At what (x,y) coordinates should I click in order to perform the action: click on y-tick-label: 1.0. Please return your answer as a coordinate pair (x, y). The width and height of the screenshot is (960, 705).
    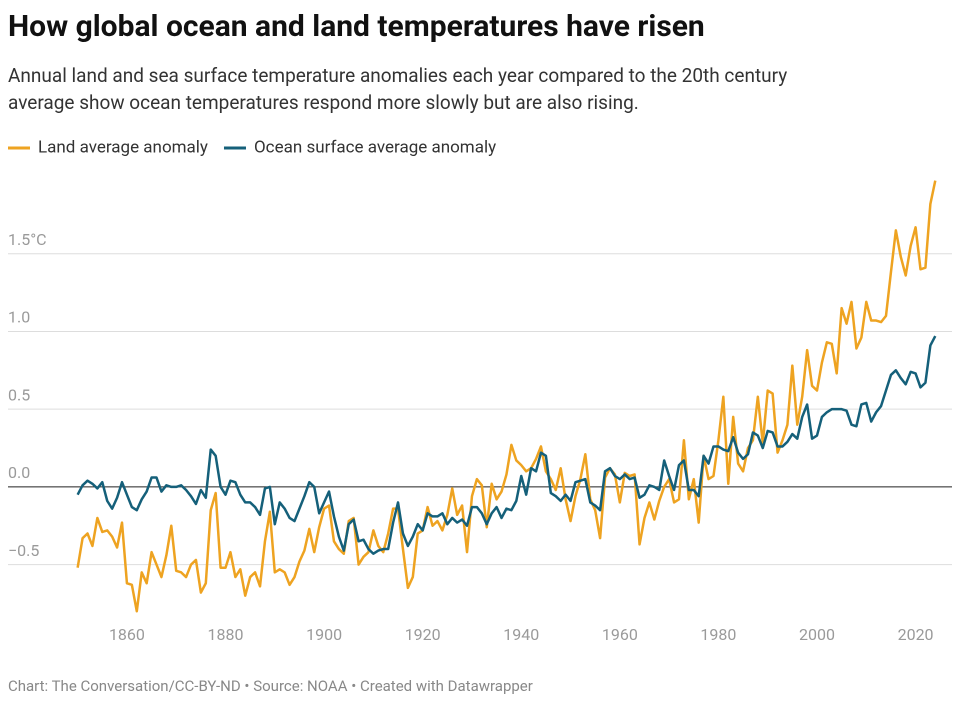
    Looking at the image, I should click on (19, 317).